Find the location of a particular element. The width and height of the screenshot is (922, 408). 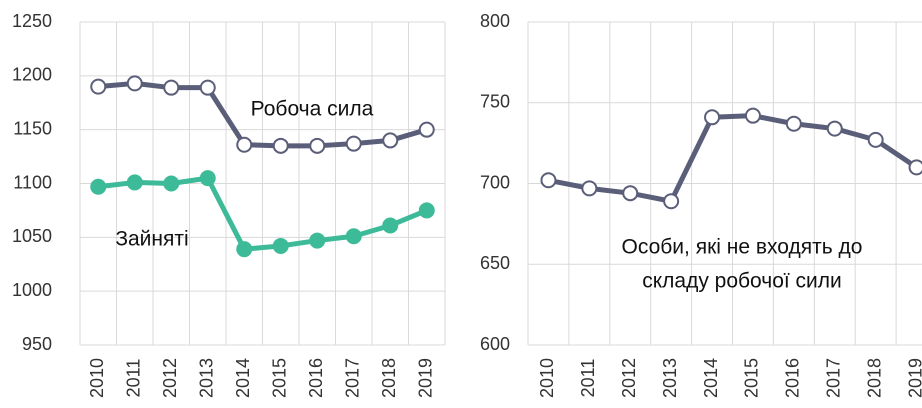

y-tick-label: 1150 is located at coordinates (32, 128).